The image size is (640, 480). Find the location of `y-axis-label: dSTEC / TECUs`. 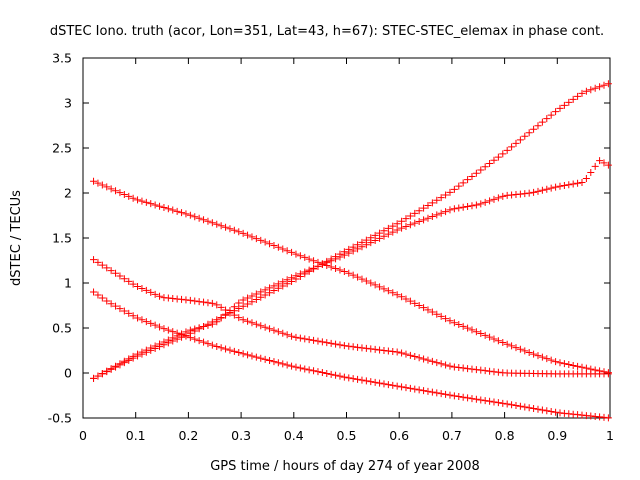

y-axis-label: dSTEC / TECUs is located at coordinates (16, 238).